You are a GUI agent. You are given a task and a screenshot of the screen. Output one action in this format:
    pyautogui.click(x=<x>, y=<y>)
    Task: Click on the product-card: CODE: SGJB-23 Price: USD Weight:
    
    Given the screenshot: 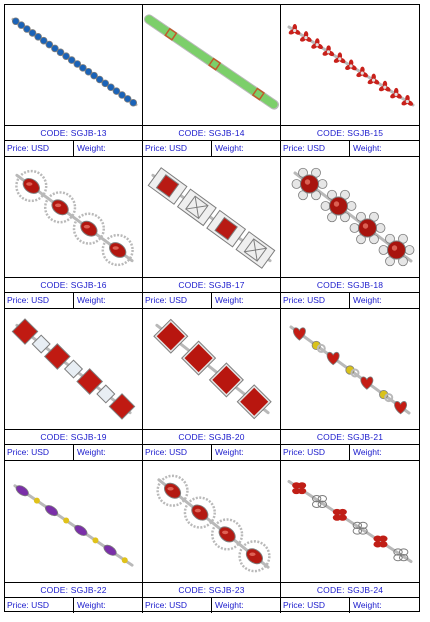 What is the action you would take?
    pyautogui.click(x=212, y=537)
    